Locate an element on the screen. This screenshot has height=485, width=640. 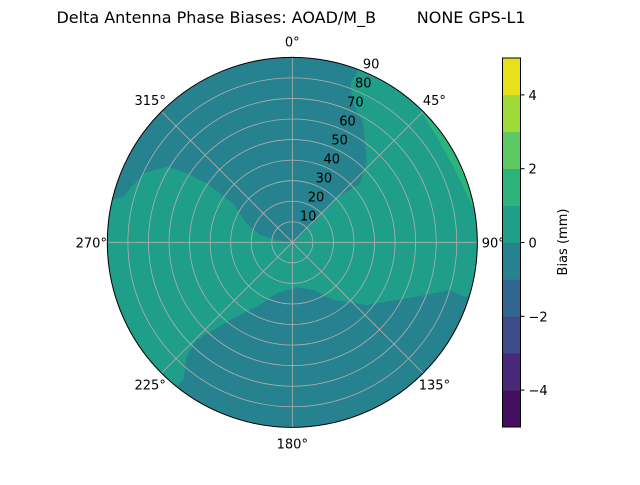
colorbar-label: Bias (mm) is located at coordinates (563, 242).